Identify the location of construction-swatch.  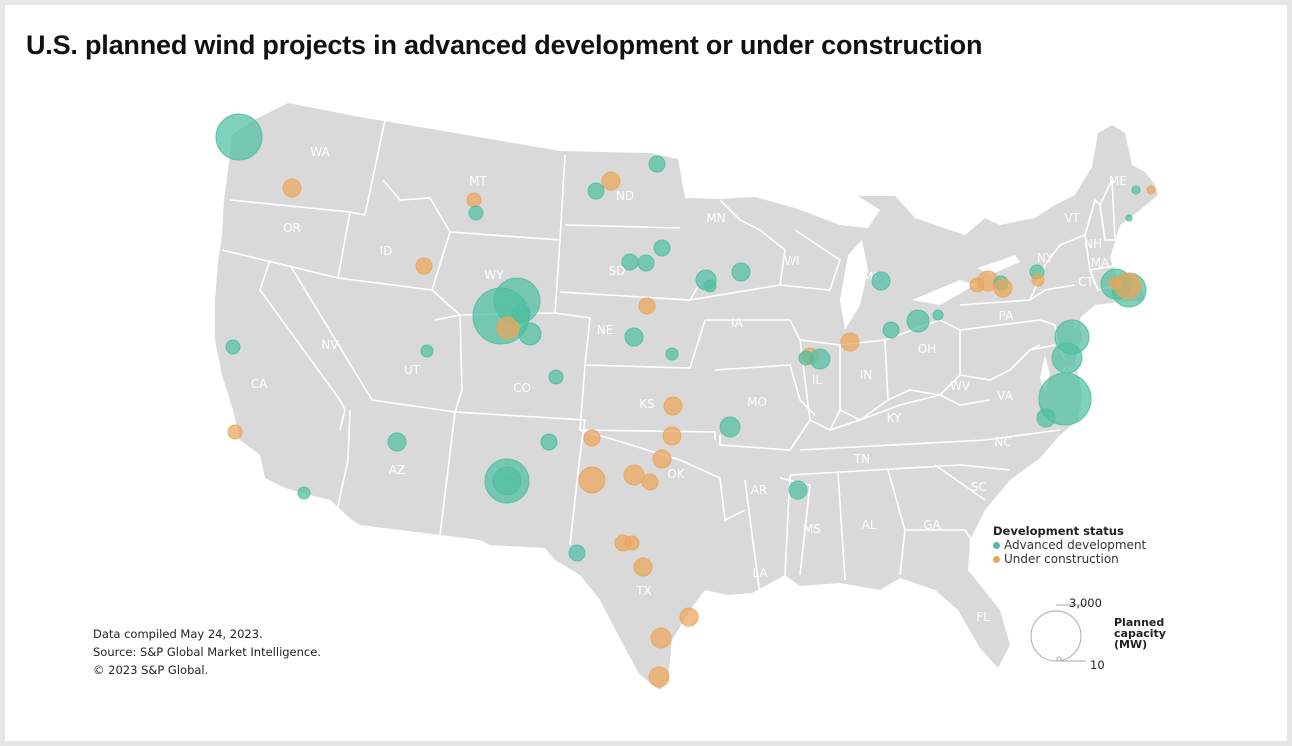
(996, 559).